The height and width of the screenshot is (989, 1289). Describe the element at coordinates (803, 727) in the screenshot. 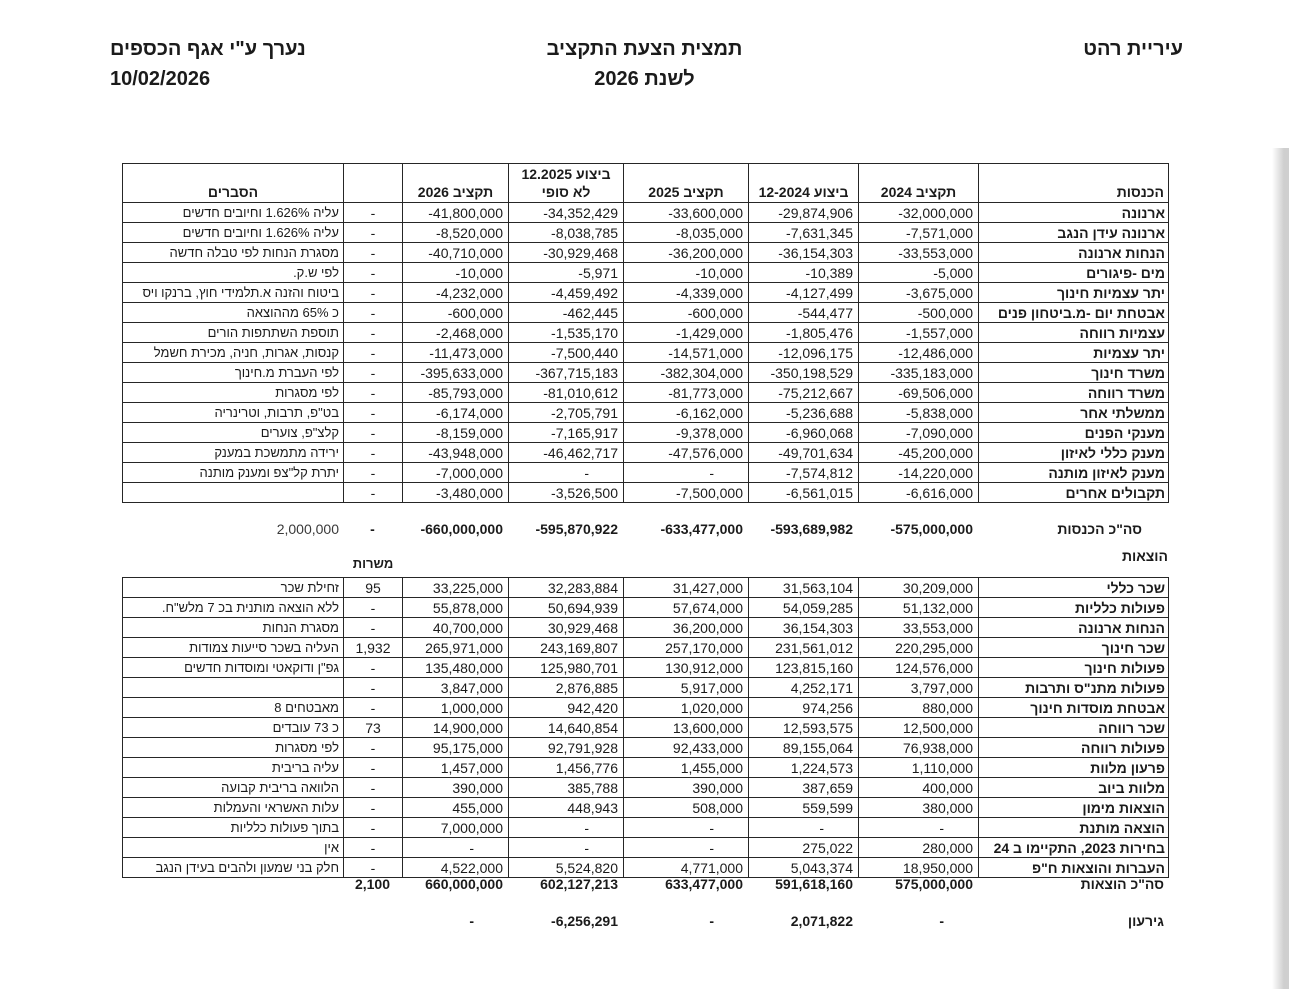

I see `value-cell: 12,593,575` at that location.